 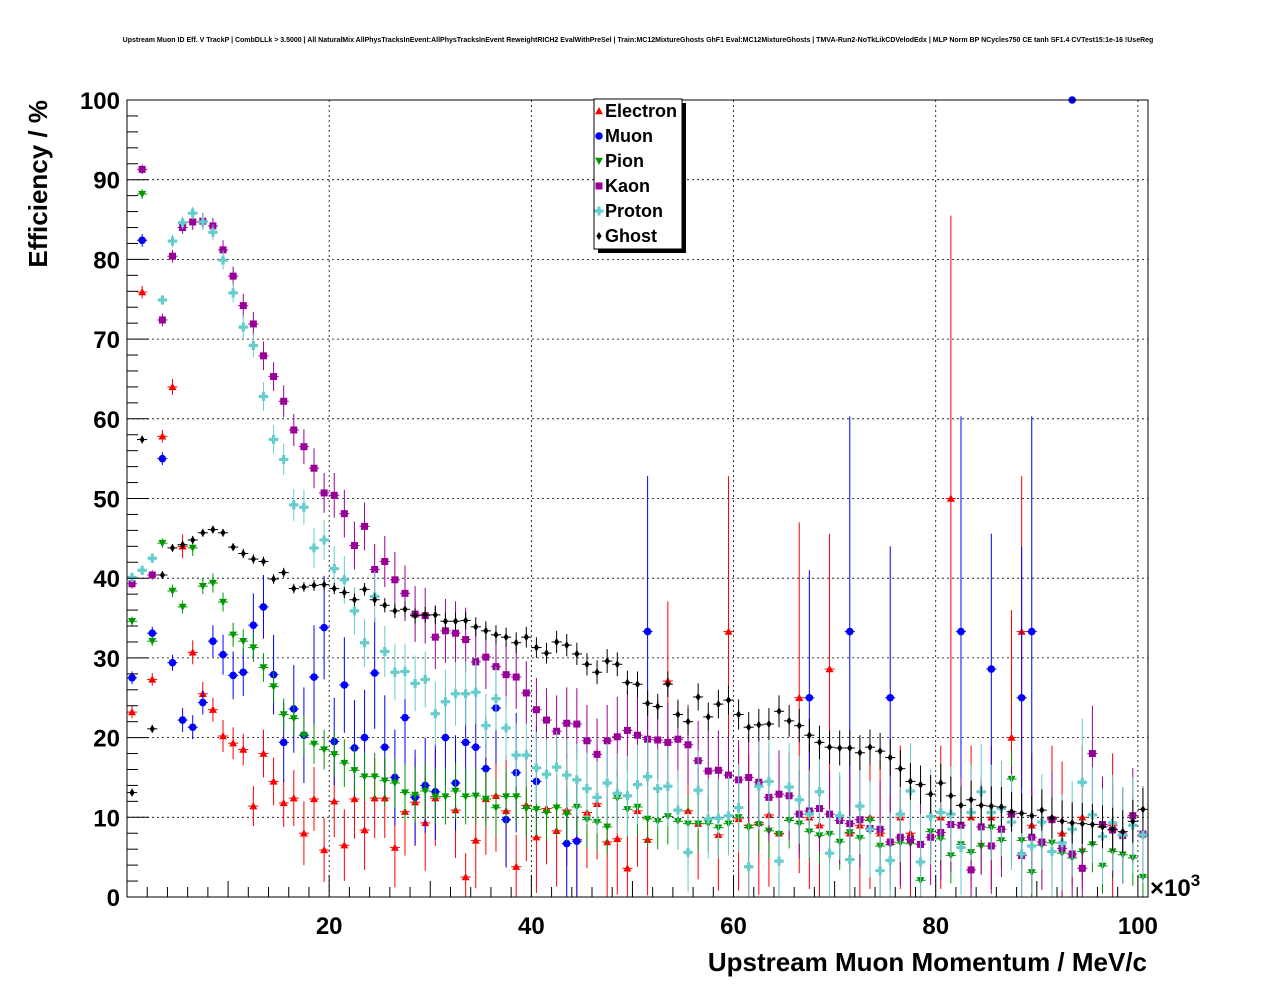 I want to click on legend-label: Muon, so click(x=629, y=136).